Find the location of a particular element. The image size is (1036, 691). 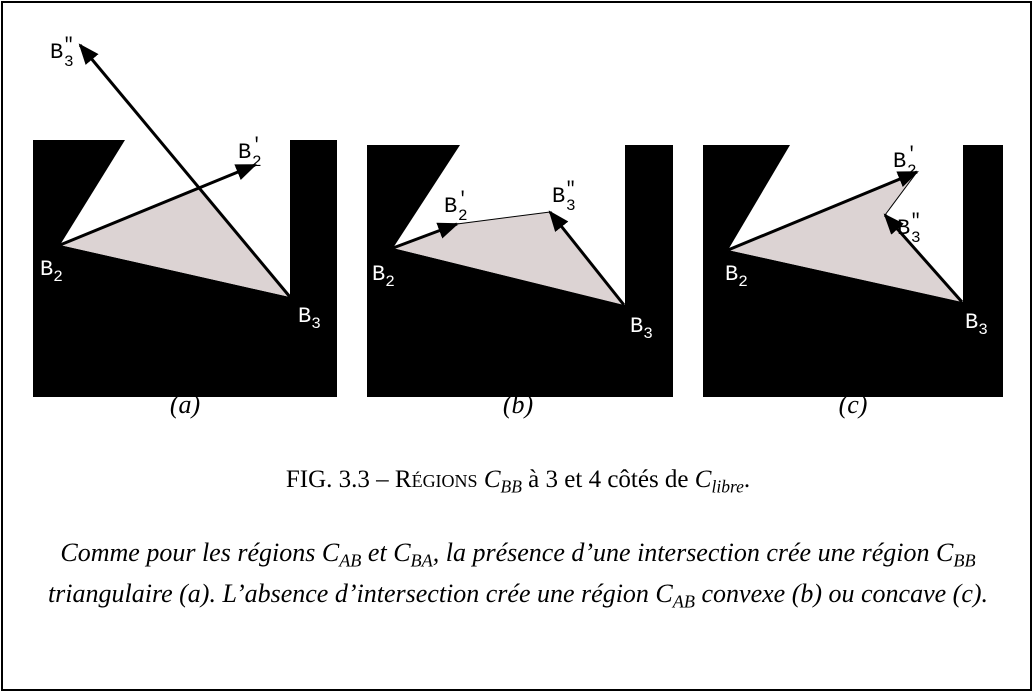

text: convexe (b) ou concave (c). is located at coordinates (842, 594).